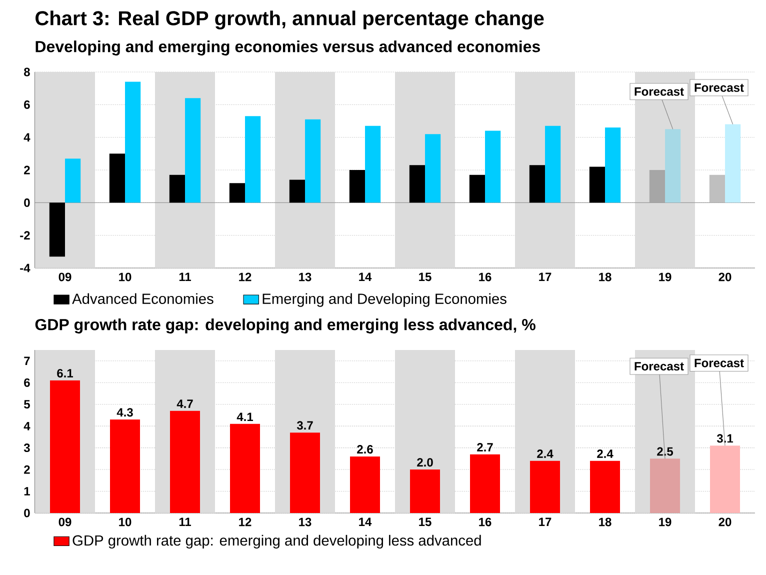 Image resolution: width=766 pixels, height=575 pixels. What do you see at coordinates (365, 449) in the screenshot?
I see `data-label: 2.6` at bounding box center [365, 449].